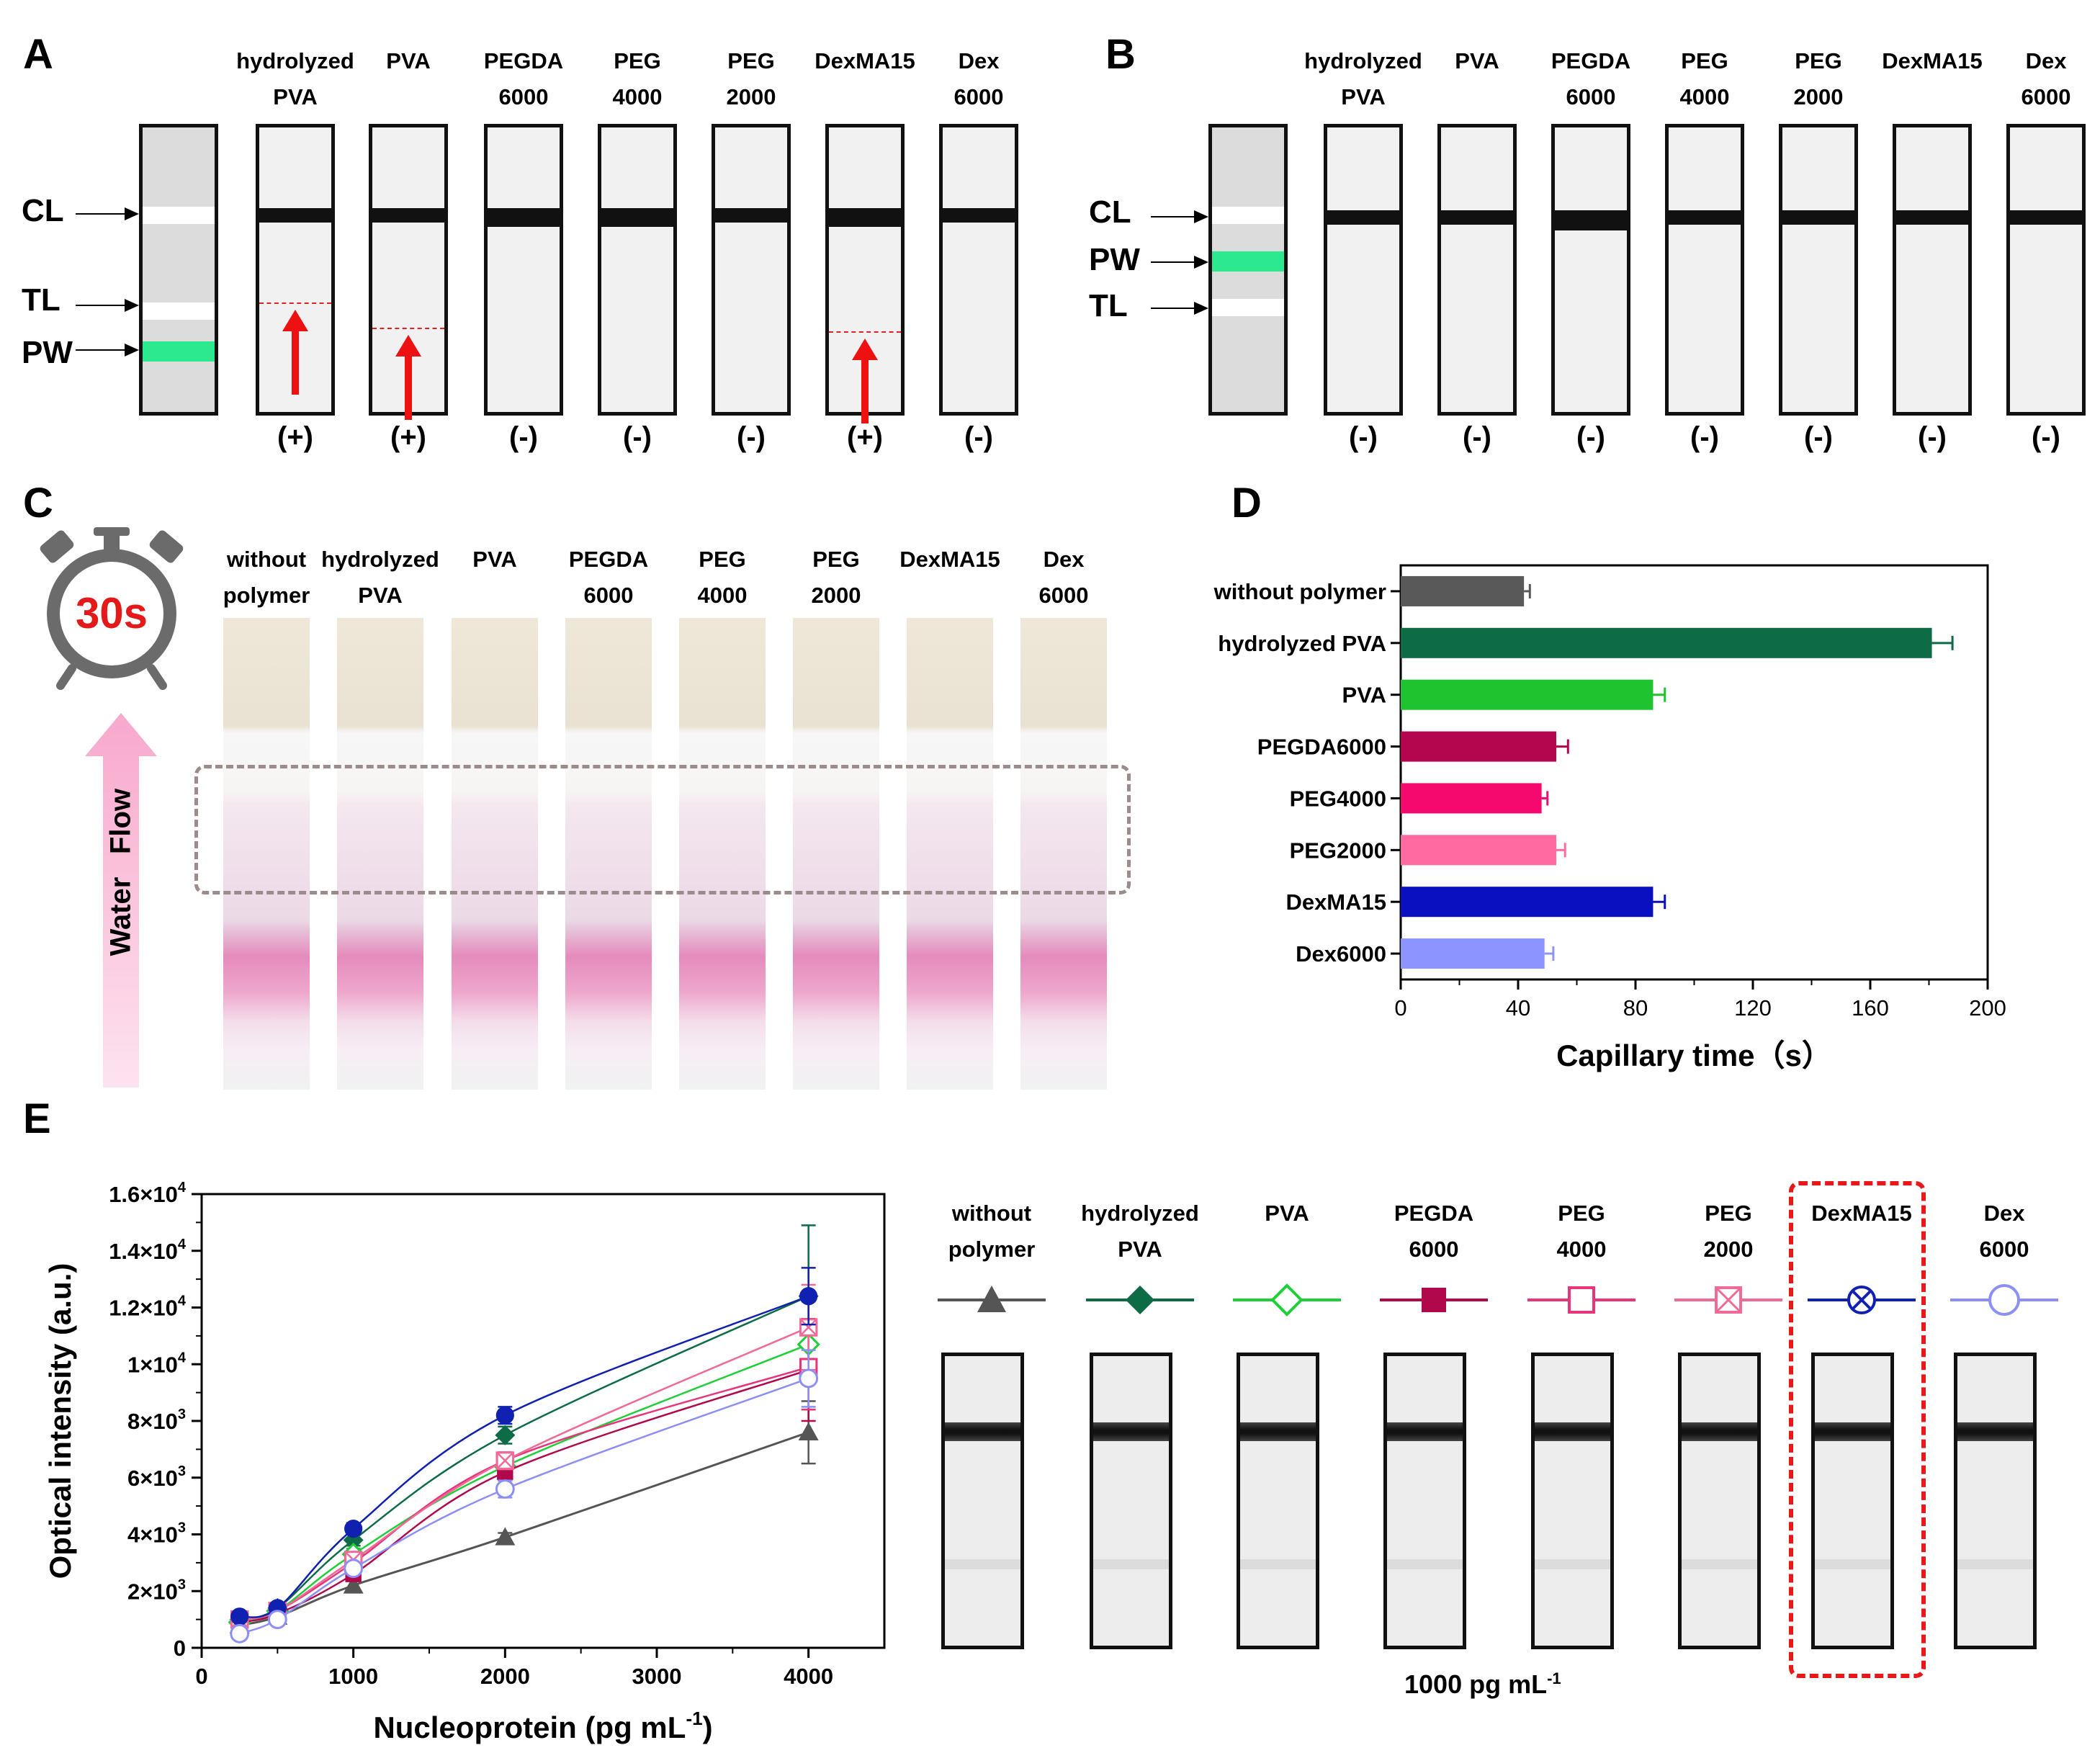 The width and height of the screenshot is (2100, 1758). I want to click on panel-letter-b: B, so click(1120, 54).